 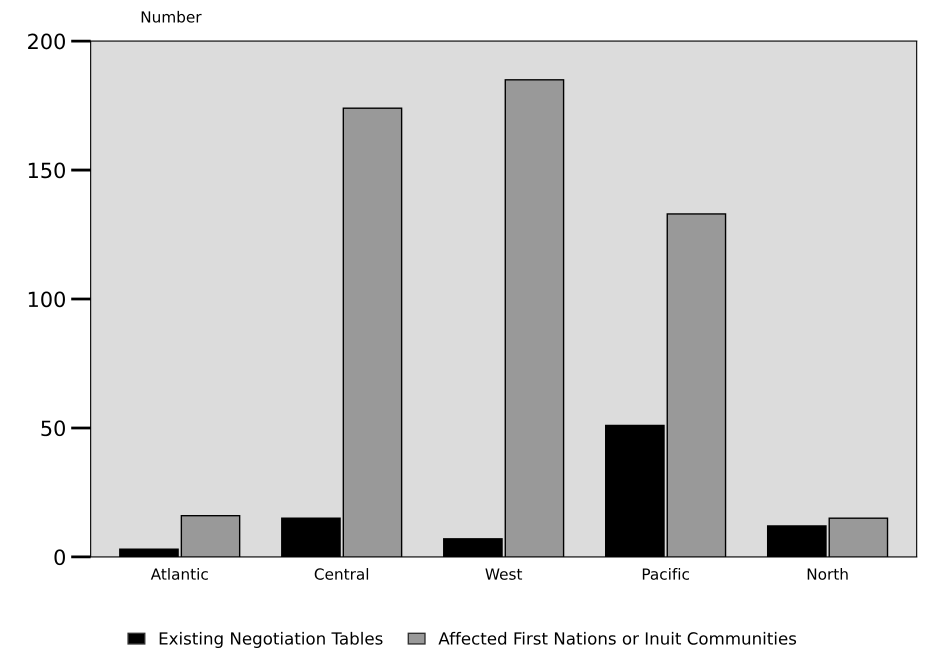 What do you see at coordinates (59, 557) in the screenshot?
I see `y-tick-label: 0` at bounding box center [59, 557].